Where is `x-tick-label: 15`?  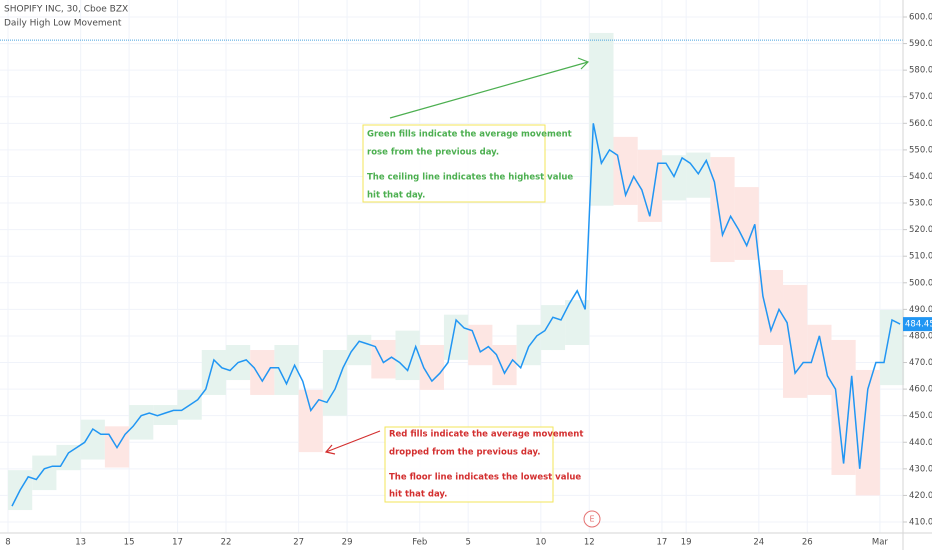 x-tick-label: 15 is located at coordinates (129, 543).